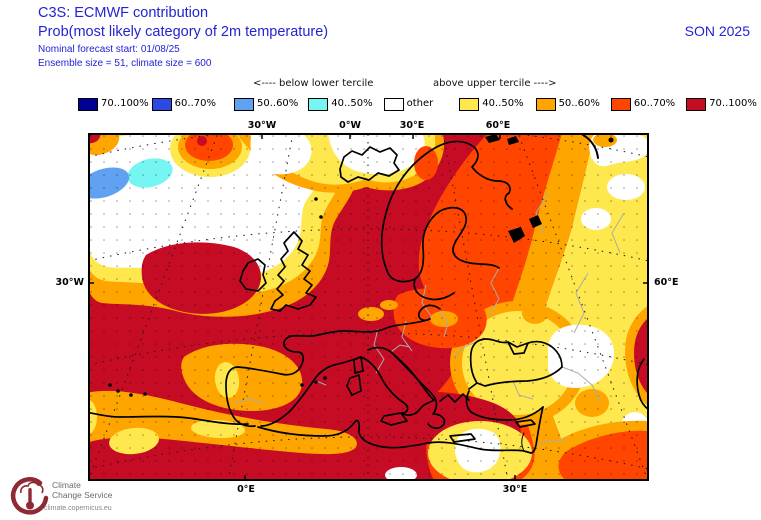 This screenshot has width=761, height=520. I want to click on great-britain-coast, so click(293, 271).